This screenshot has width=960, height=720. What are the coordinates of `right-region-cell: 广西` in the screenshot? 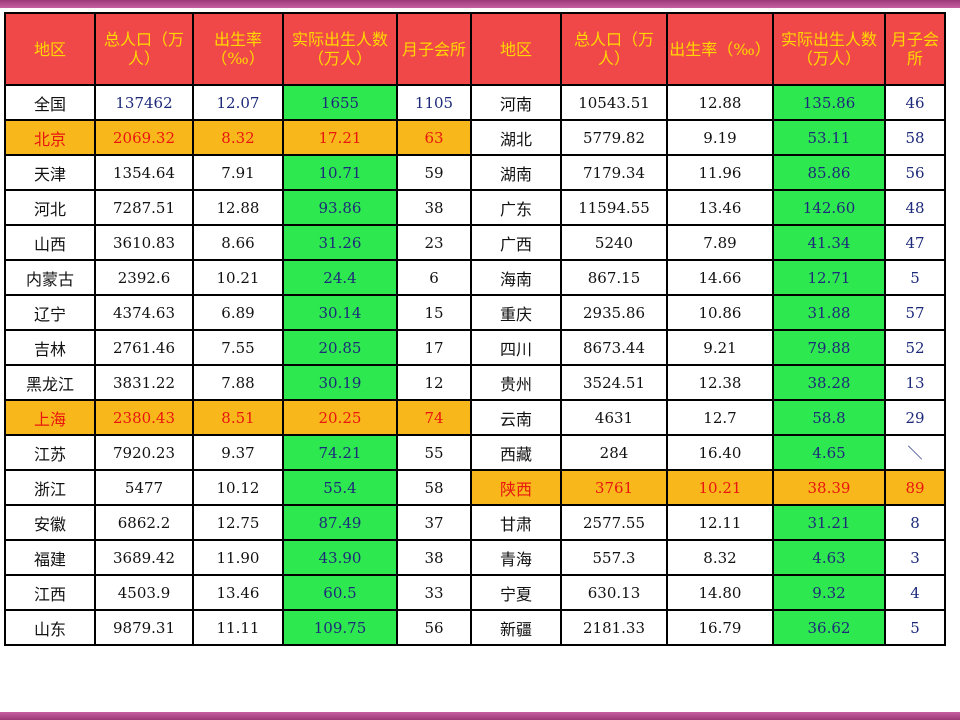 It's located at (516, 242).